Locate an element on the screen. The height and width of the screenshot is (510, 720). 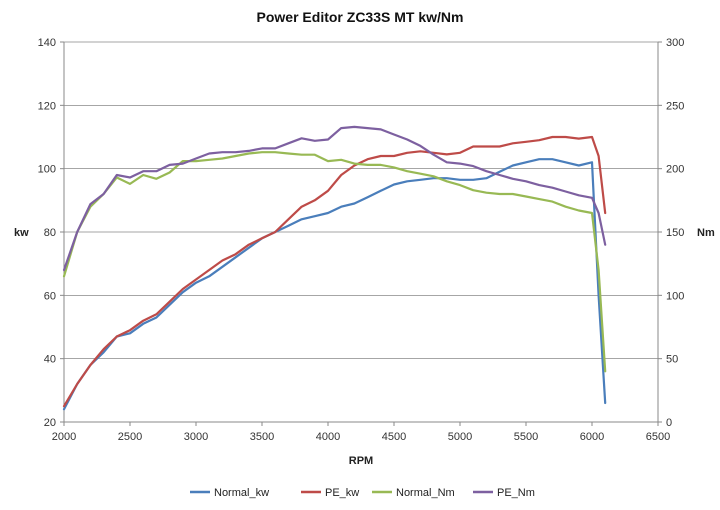
x-tick-label: 6000 is located at coordinates (592, 437).